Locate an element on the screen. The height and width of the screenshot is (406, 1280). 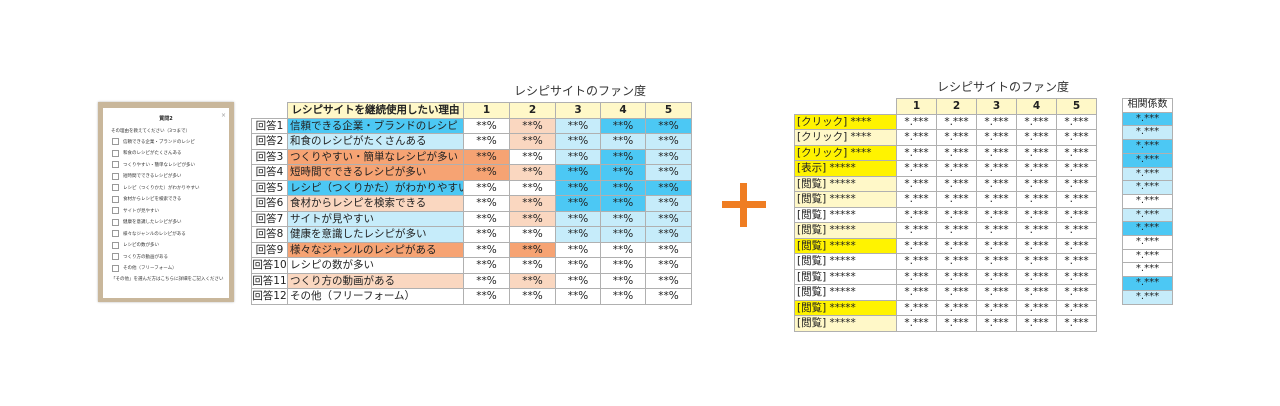
survey-option: つくり方の動画がある is located at coordinates (170, 257).